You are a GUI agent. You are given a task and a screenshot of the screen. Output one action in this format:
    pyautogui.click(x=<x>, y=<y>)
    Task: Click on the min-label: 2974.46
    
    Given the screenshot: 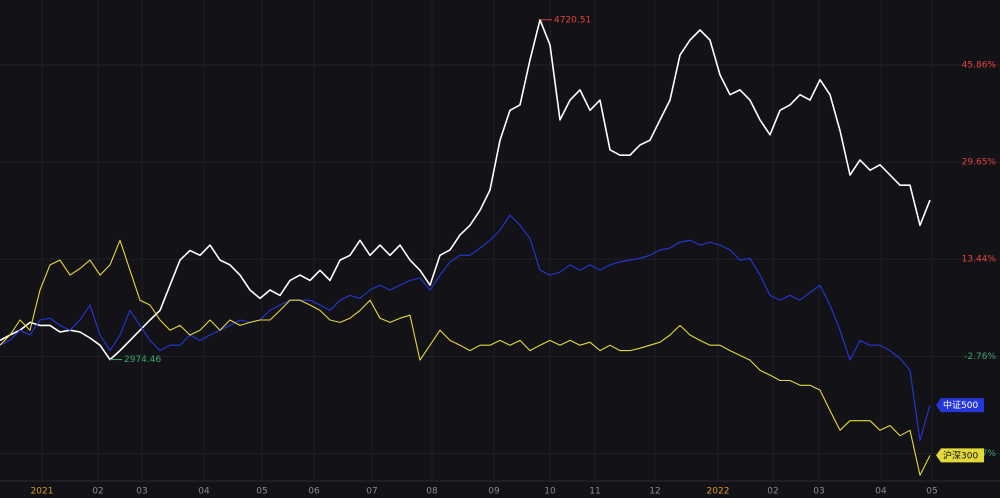 What is the action you would take?
    pyautogui.click(x=142, y=360)
    